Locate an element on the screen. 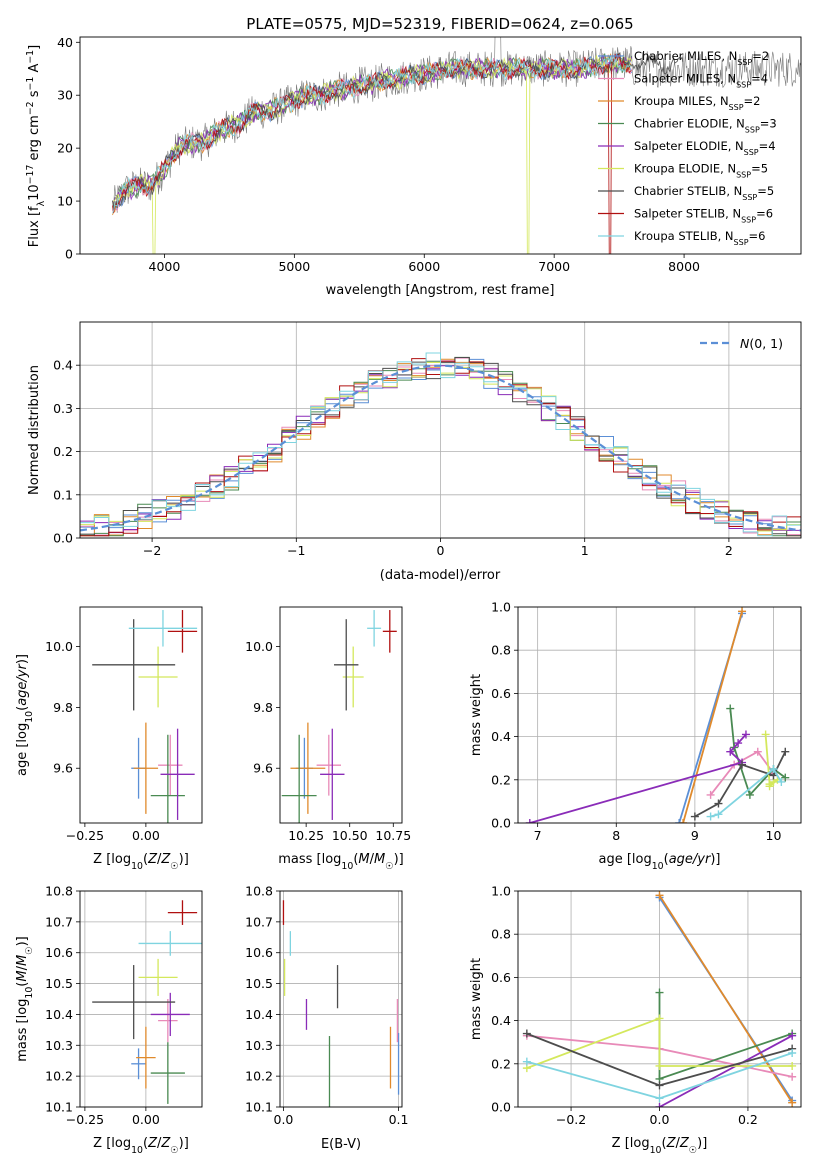 This screenshot has height=1170, width=819. label-part: A is located at coordinates (34, 70).